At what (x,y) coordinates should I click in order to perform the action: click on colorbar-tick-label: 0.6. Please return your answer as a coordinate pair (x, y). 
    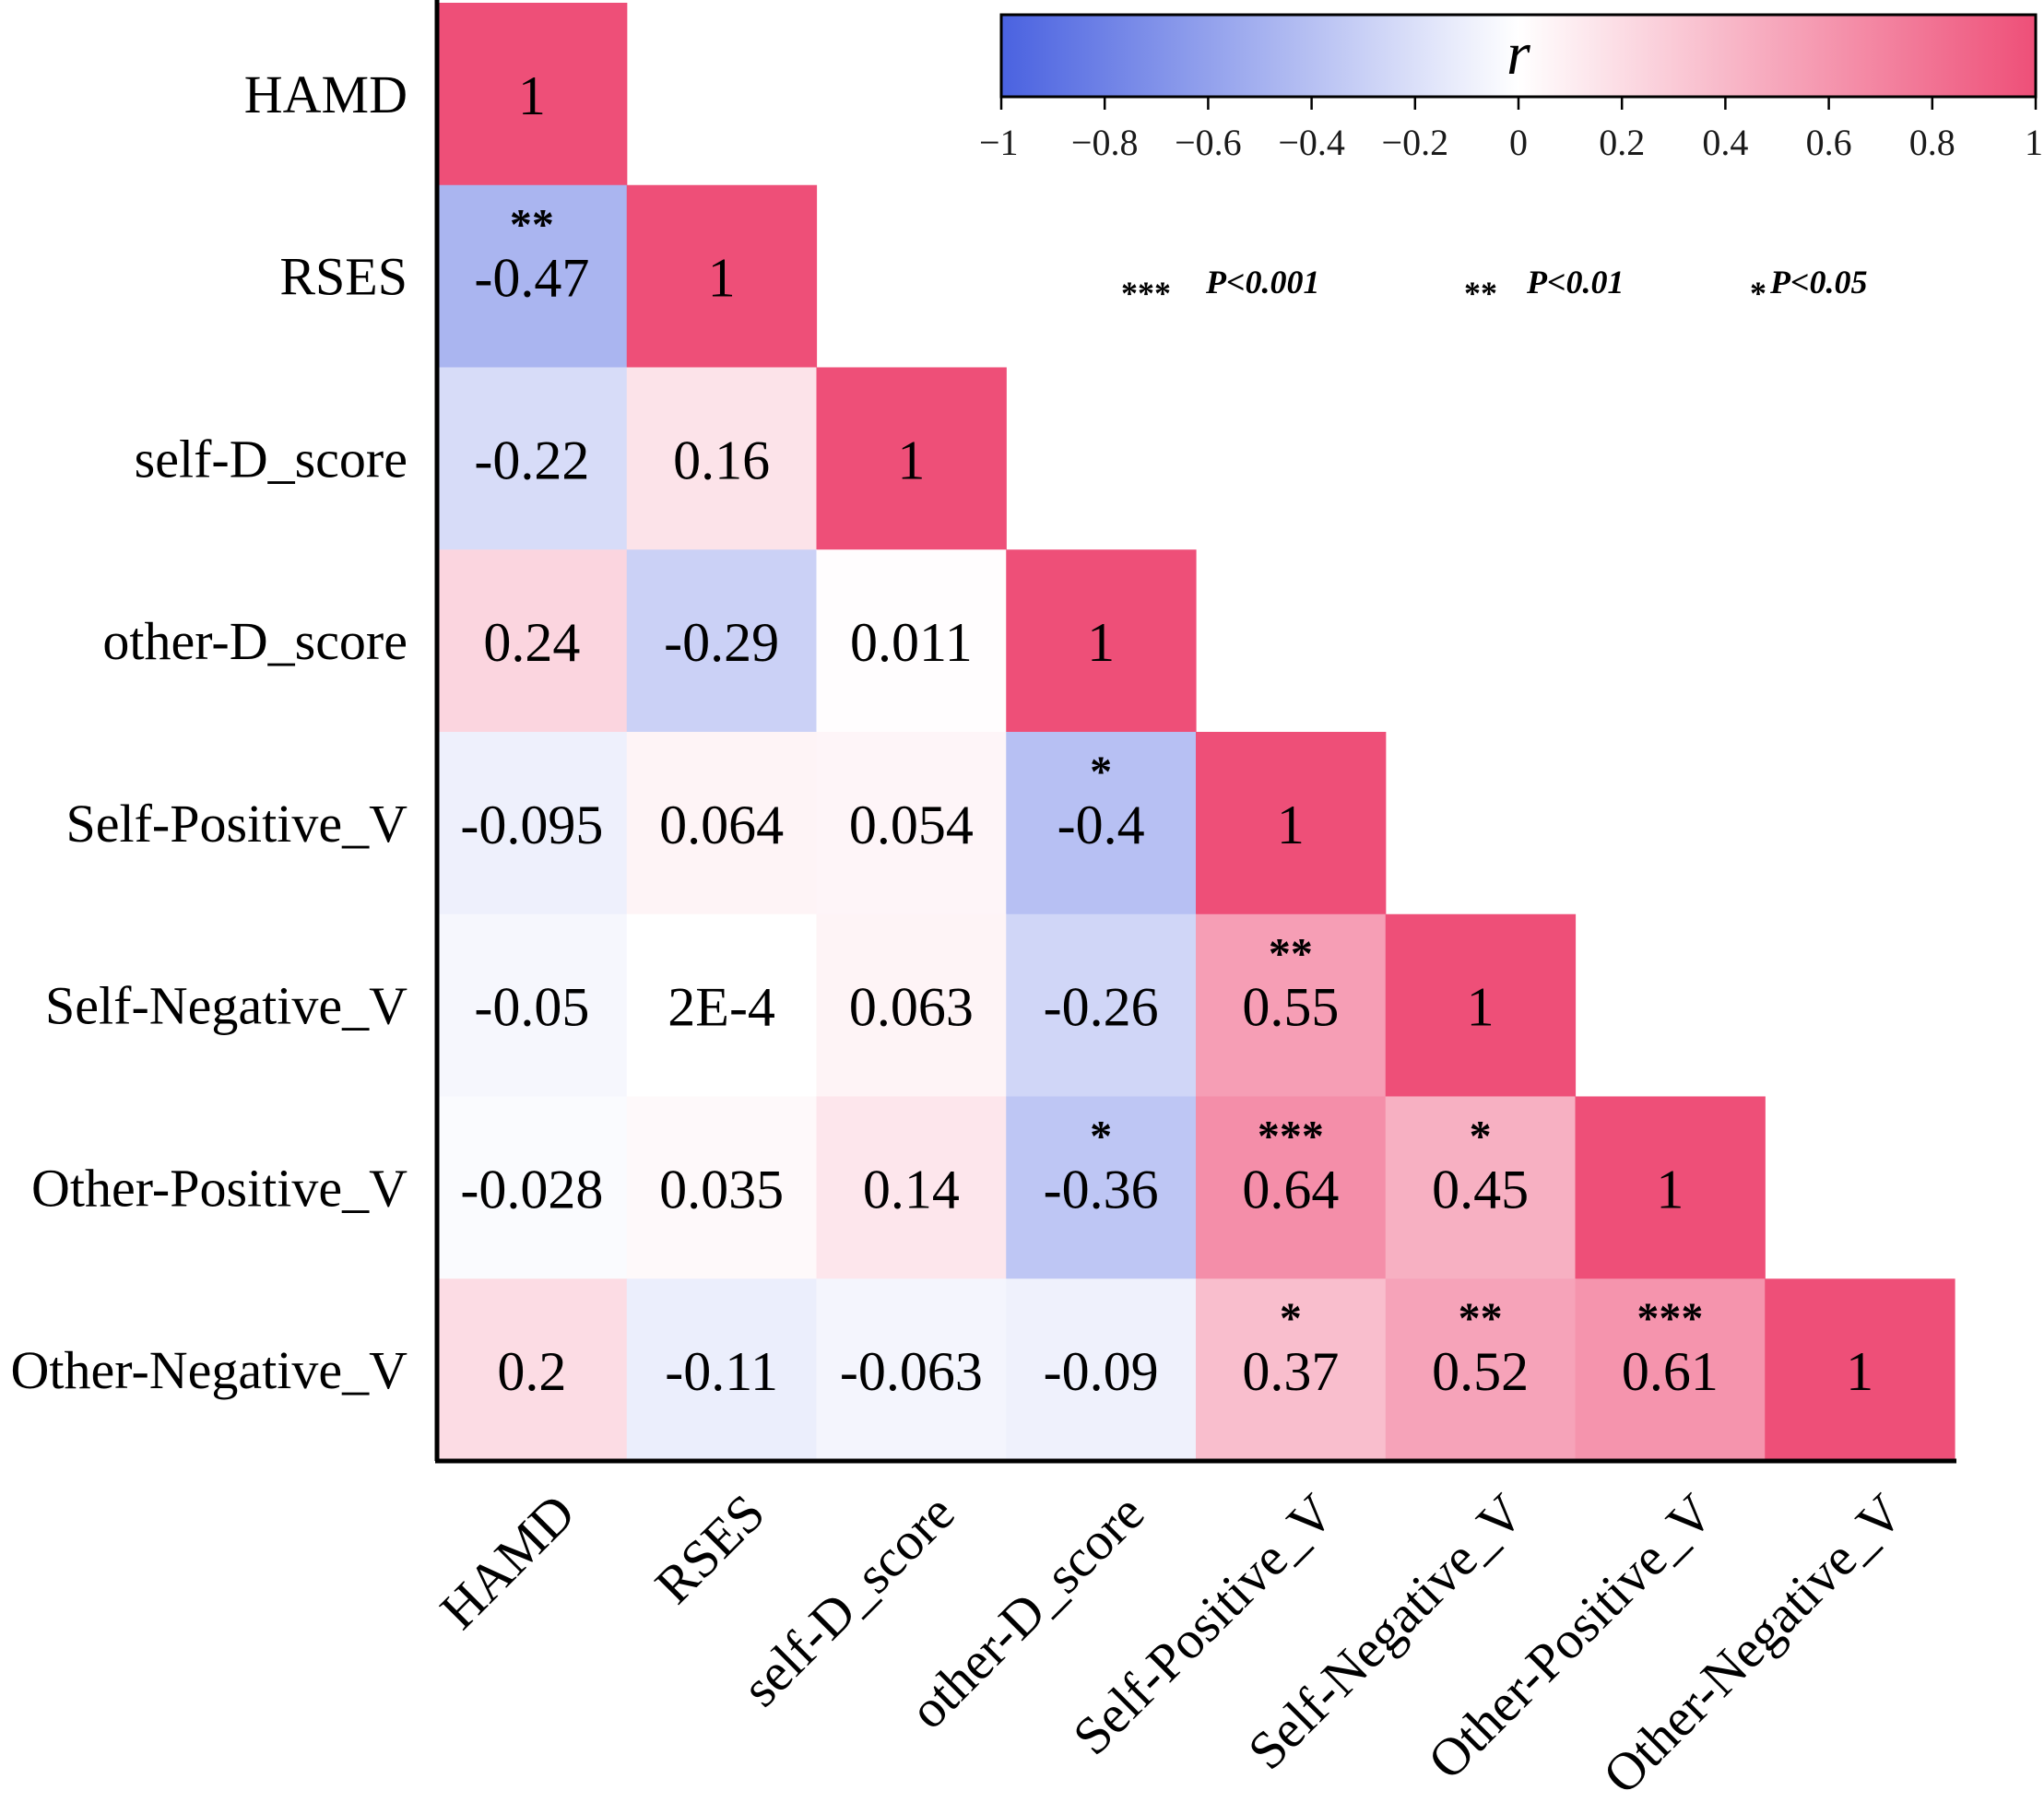
    Looking at the image, I should click on (1829, 142).